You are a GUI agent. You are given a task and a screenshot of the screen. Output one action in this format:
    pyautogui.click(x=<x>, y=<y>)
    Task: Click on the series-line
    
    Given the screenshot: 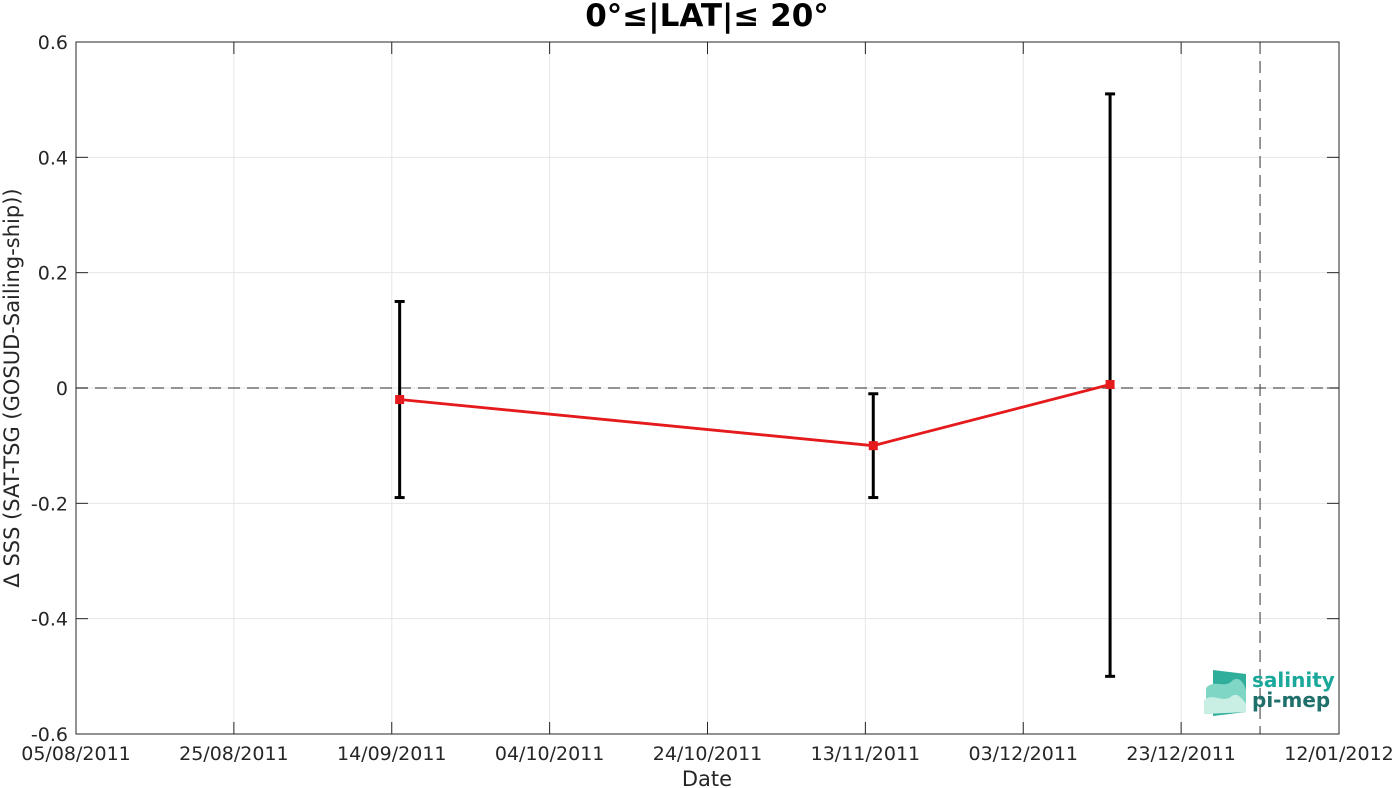 What is the action you would take?
    pyautogui.click(x=755, y=415)
    